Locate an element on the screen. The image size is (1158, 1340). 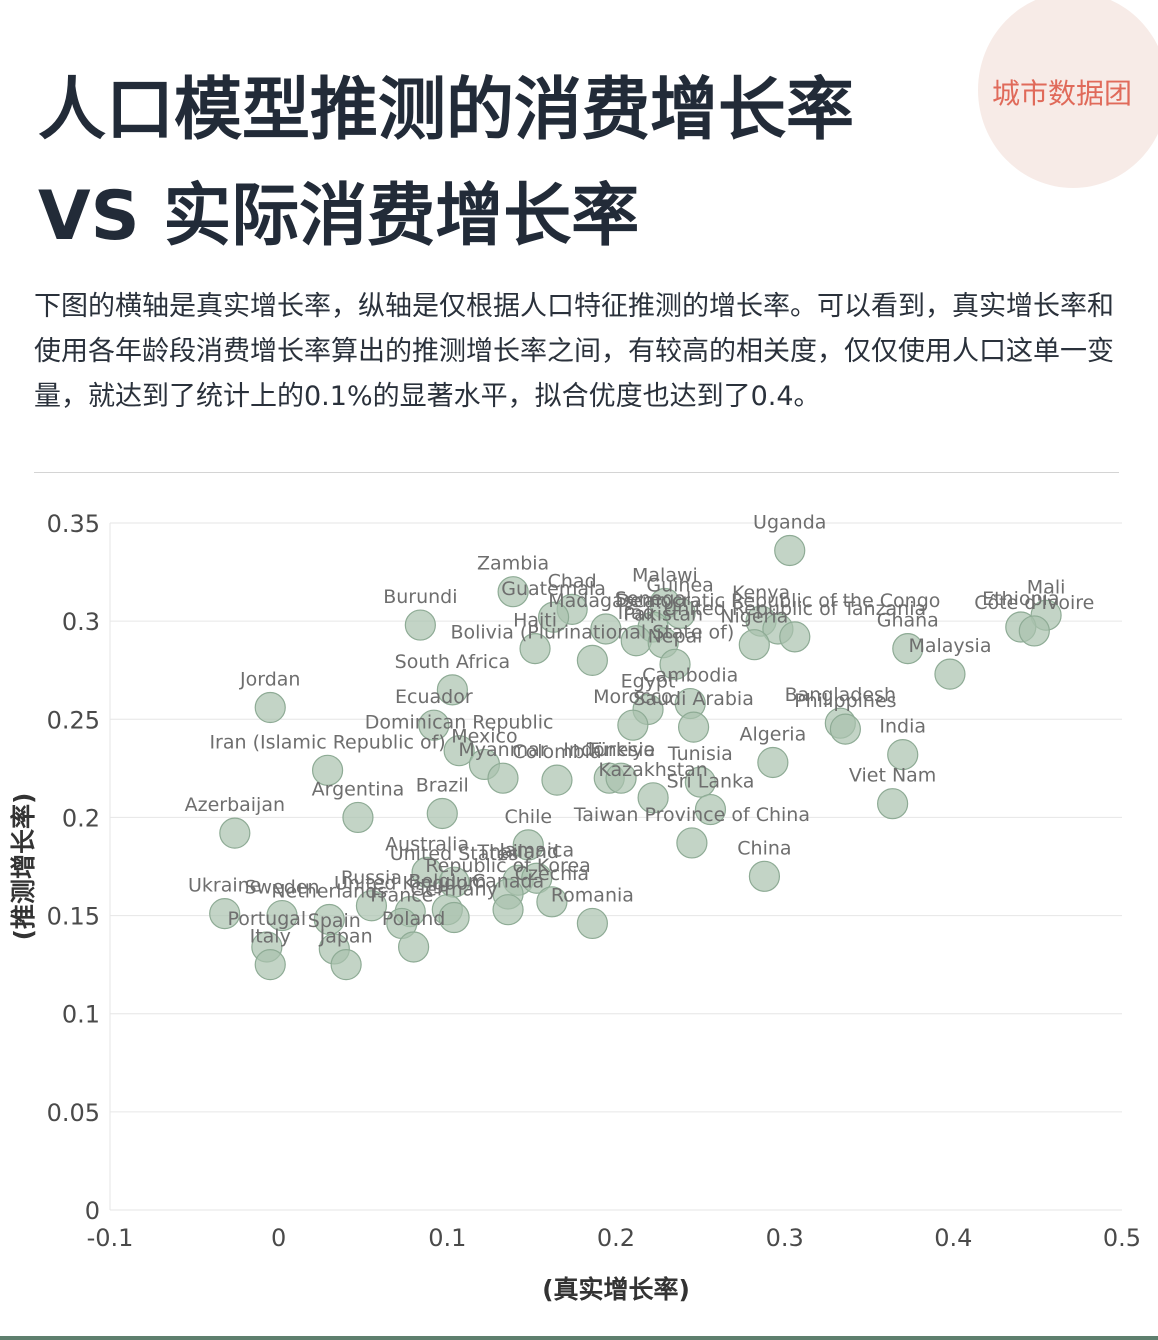
y-tick-label: 0.25 is located at coordinates (73, 720).